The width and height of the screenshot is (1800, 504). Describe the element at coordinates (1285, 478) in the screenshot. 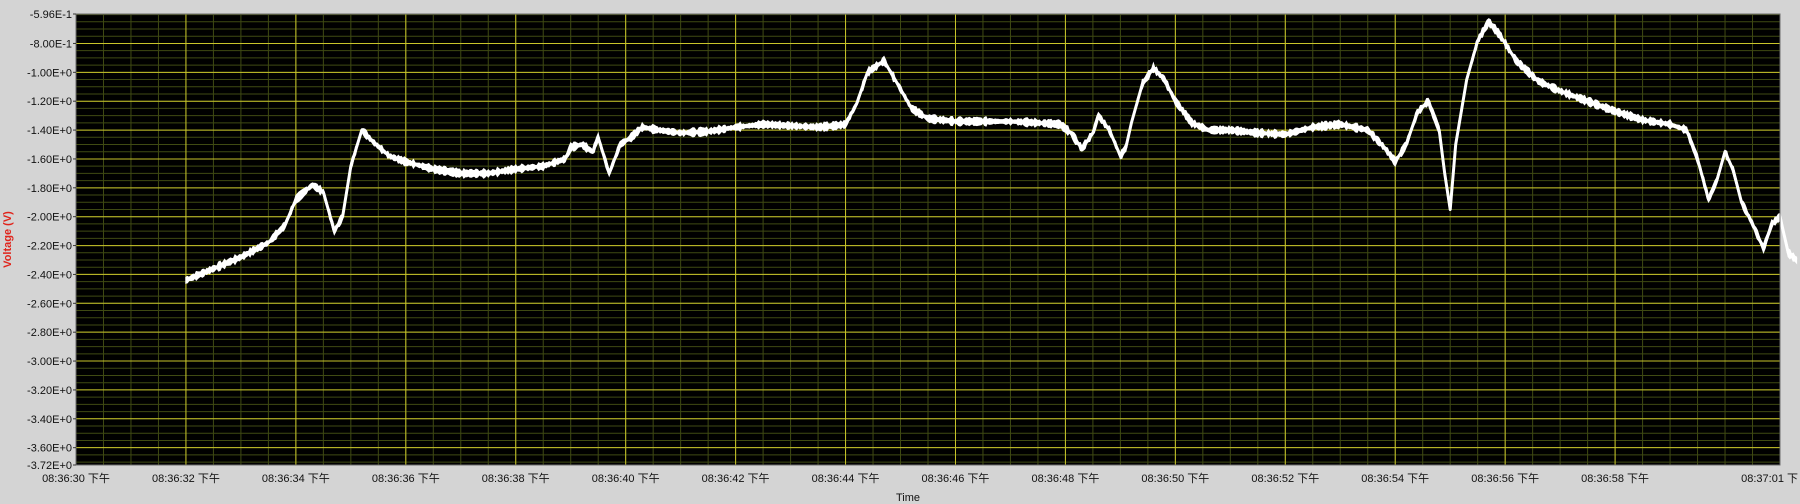

I see `x-tick-label: 08:36:52 下午` at that location.